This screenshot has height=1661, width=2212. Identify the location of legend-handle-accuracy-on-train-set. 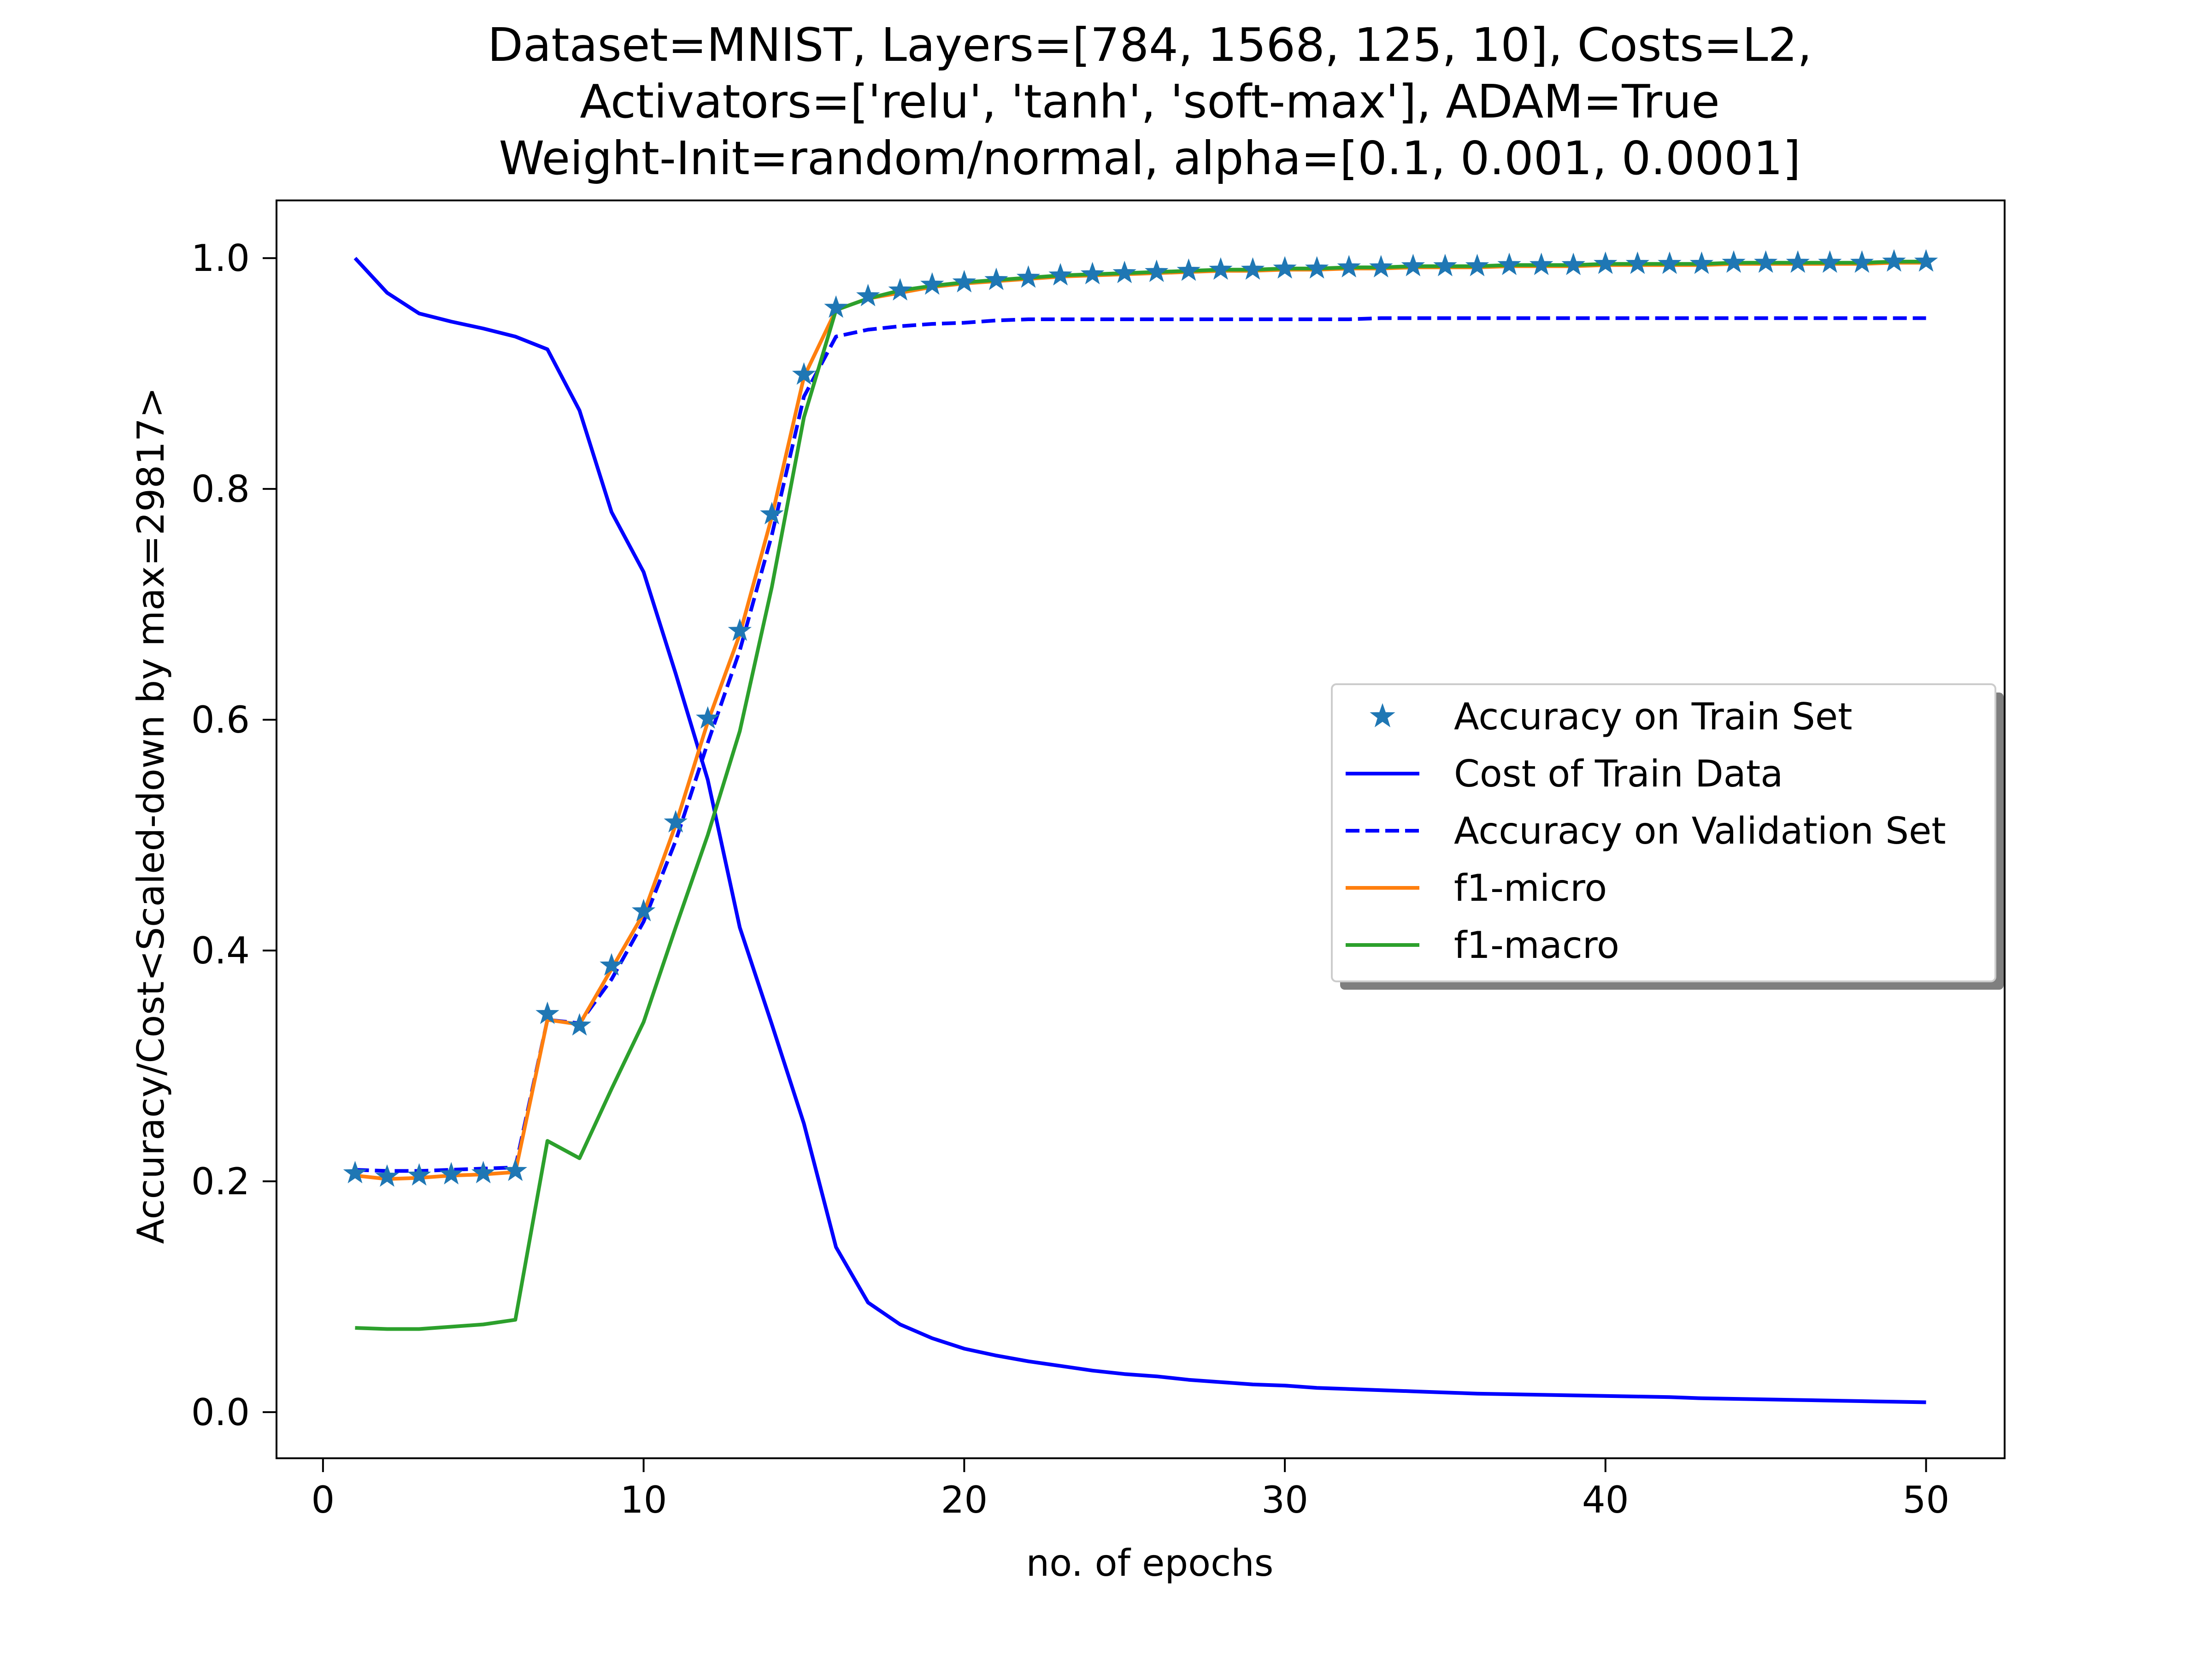
(1382, 715).